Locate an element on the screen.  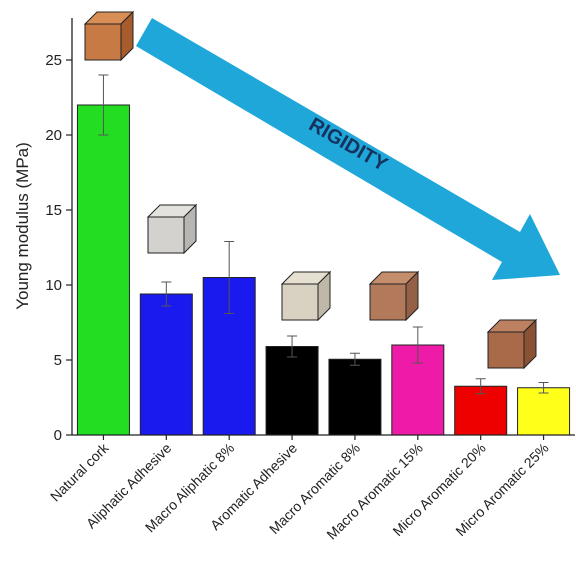
y-tick-label: 20 is located at coordinates (53, 135).